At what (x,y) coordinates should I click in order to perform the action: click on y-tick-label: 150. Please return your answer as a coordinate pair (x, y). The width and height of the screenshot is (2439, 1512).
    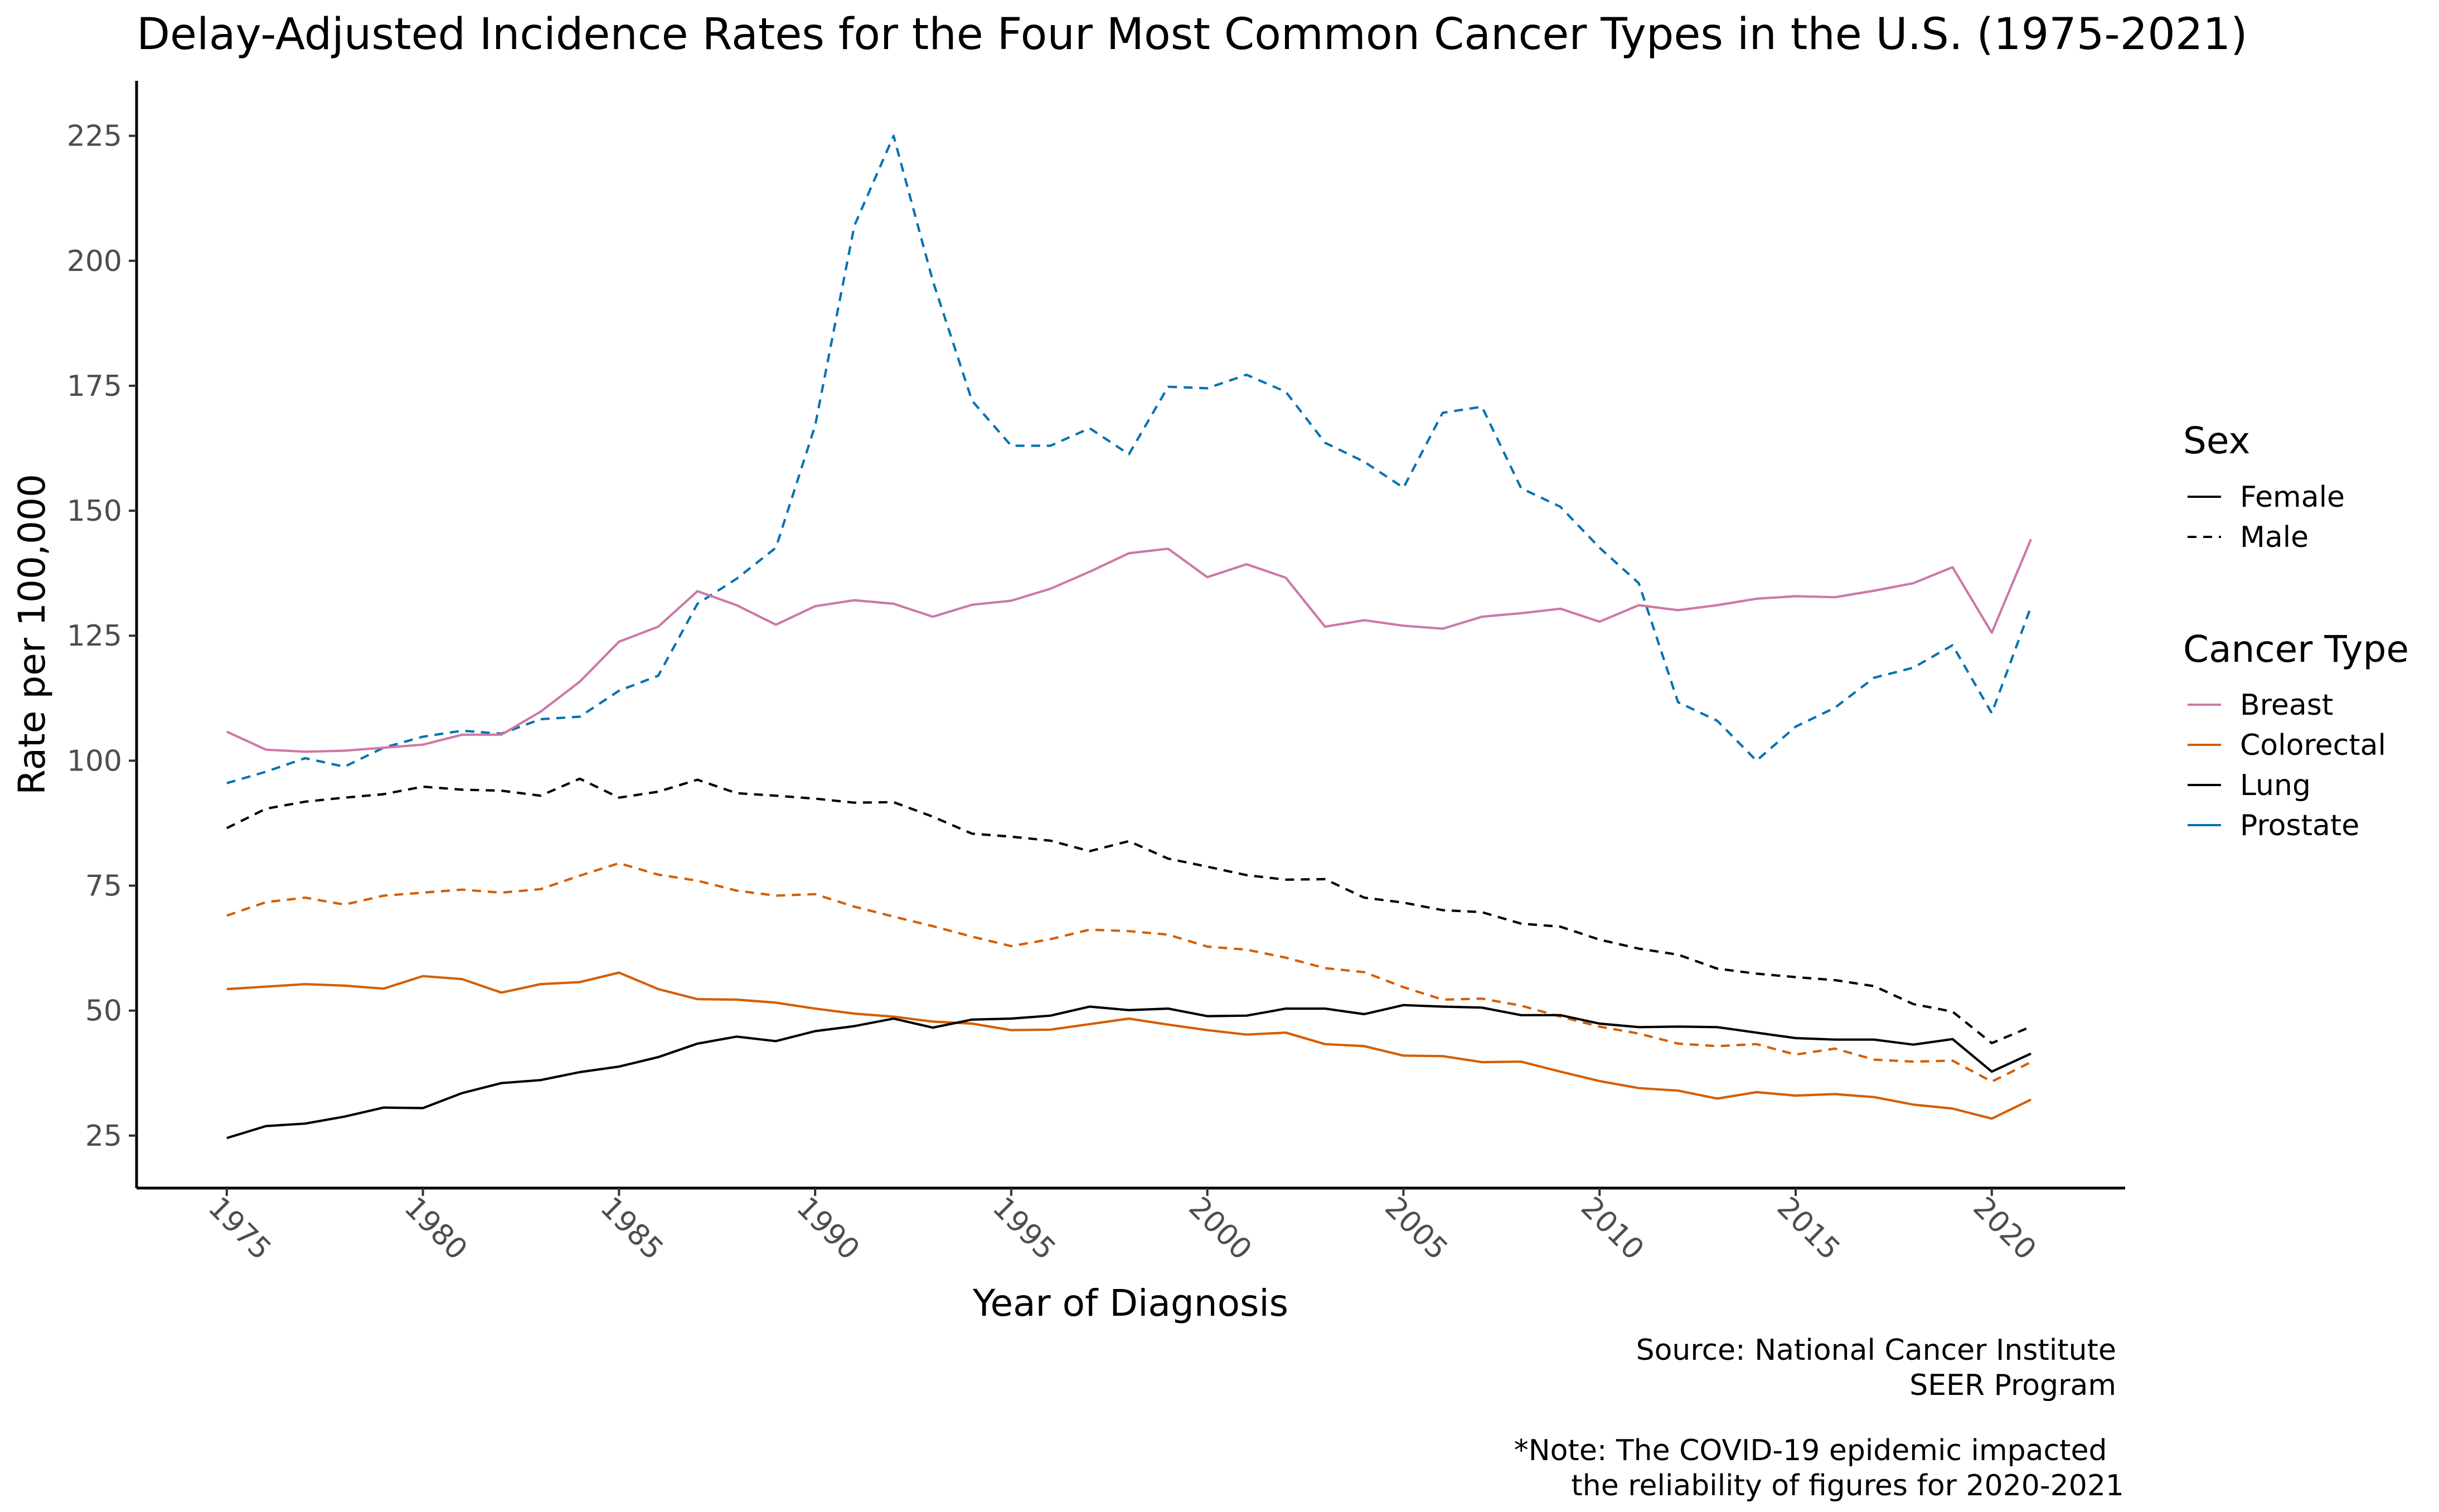
    Looking at the image, I should click on (94, 511).